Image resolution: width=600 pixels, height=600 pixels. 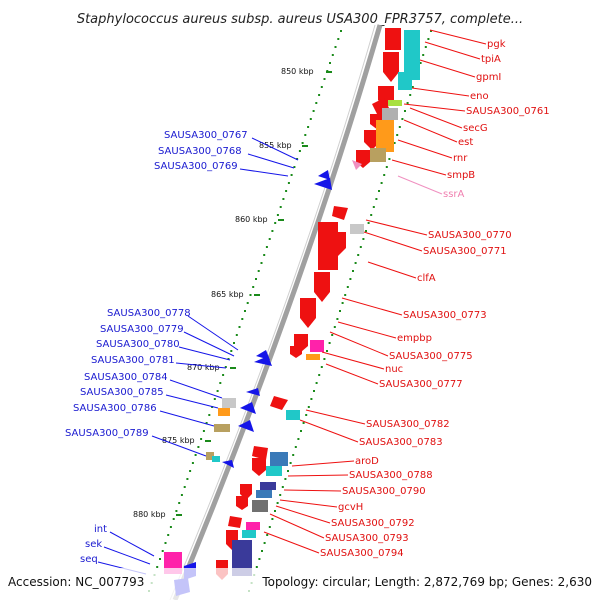 I want to click on gene-label-0784: SAUSA300_0784, so click(x=126, y=377).